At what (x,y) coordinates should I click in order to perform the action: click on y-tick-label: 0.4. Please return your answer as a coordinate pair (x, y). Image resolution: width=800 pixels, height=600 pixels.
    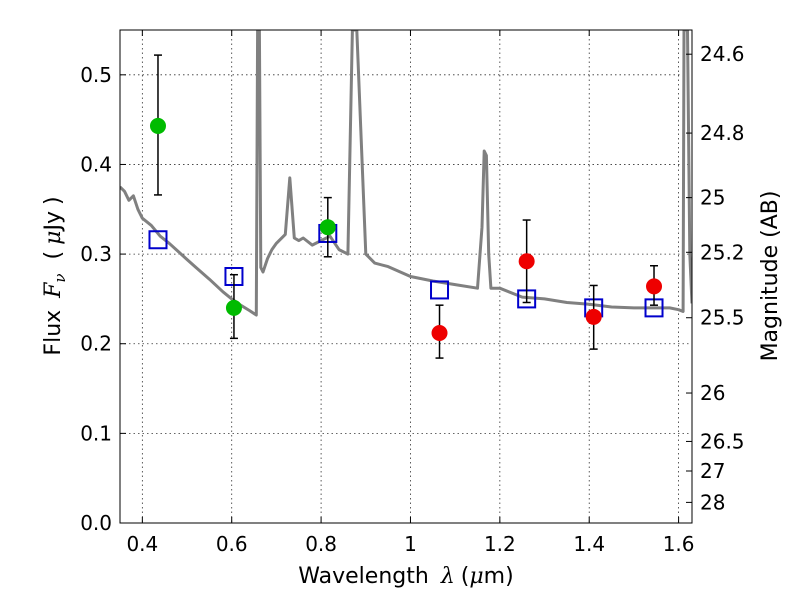
    Looking at the image, I should click on (96, 164).